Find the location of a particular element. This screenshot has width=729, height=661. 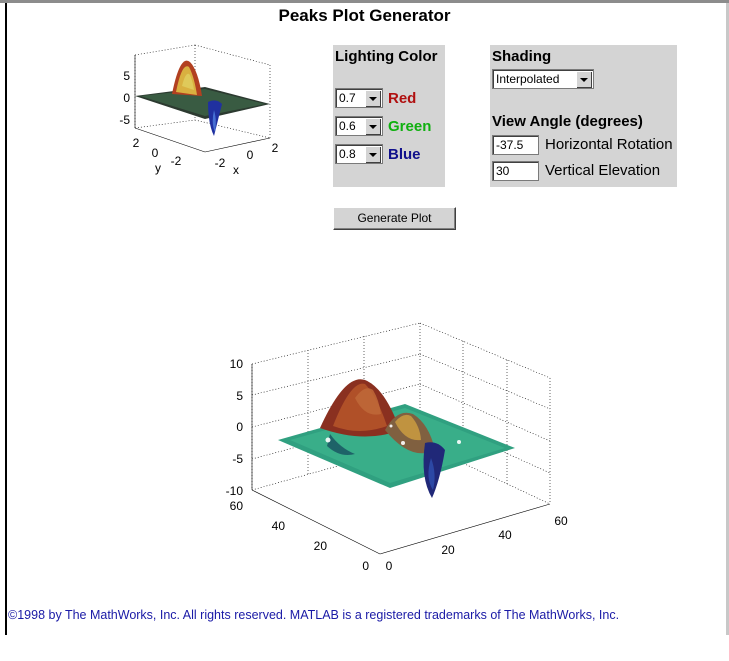

small-plot-y-ticks: 2 0 -2 y is located at coordinates (157, 155).